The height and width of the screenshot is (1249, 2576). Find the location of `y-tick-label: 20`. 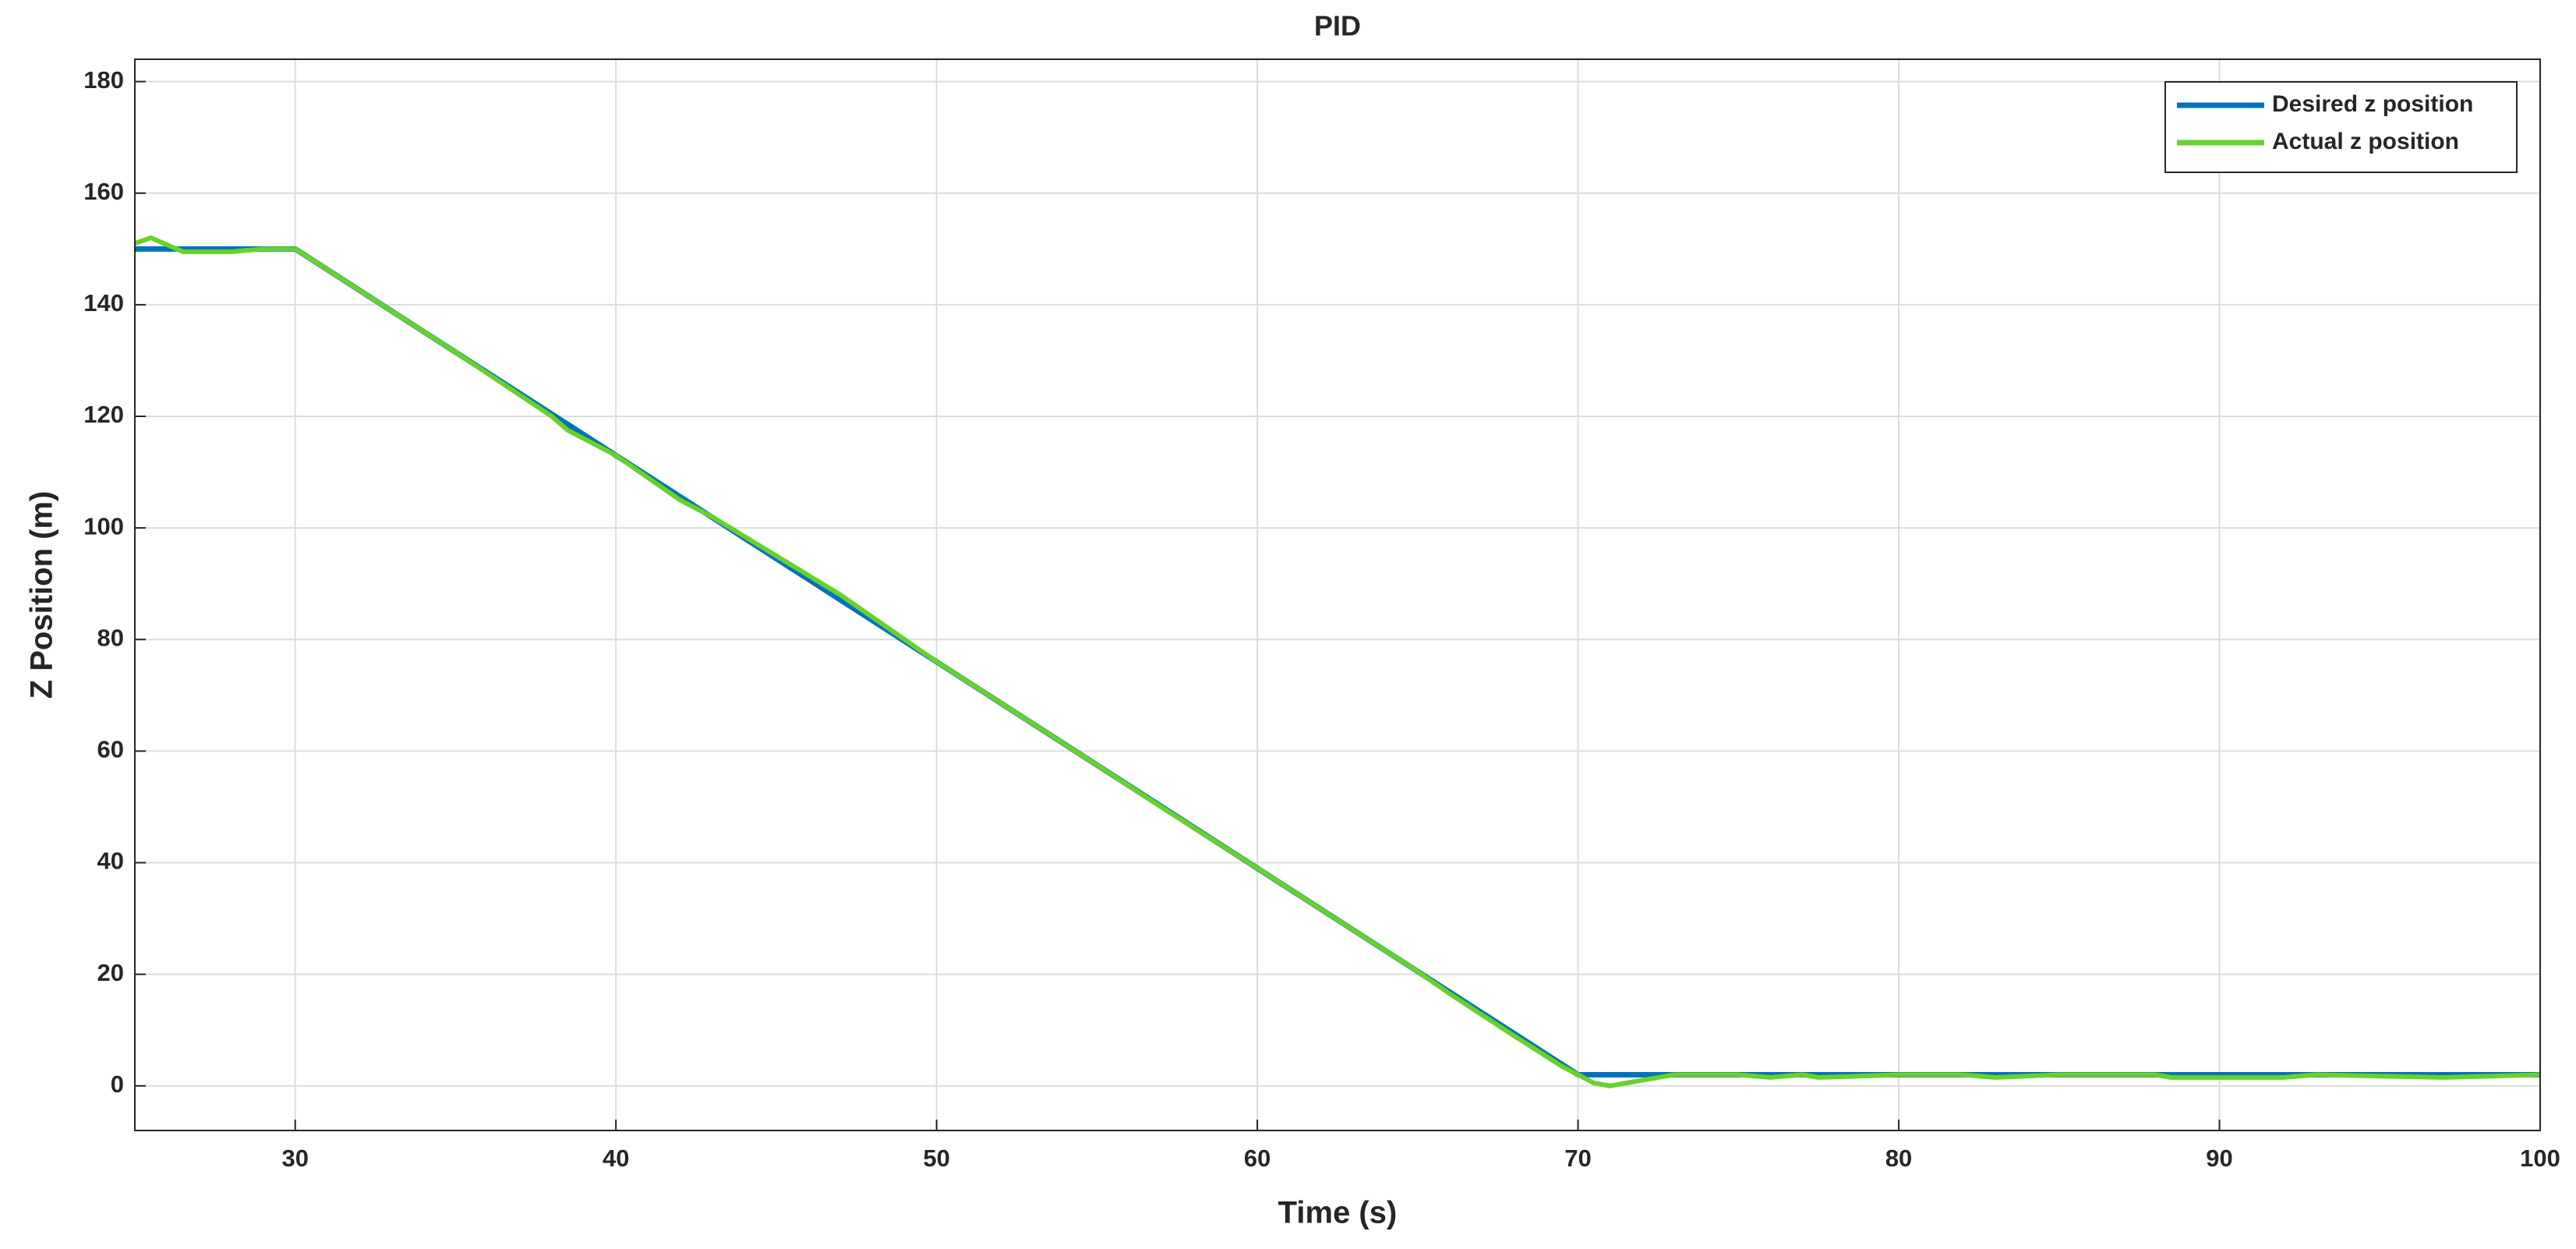

y-tick-label: 20 is located at coordinates (110, 972).